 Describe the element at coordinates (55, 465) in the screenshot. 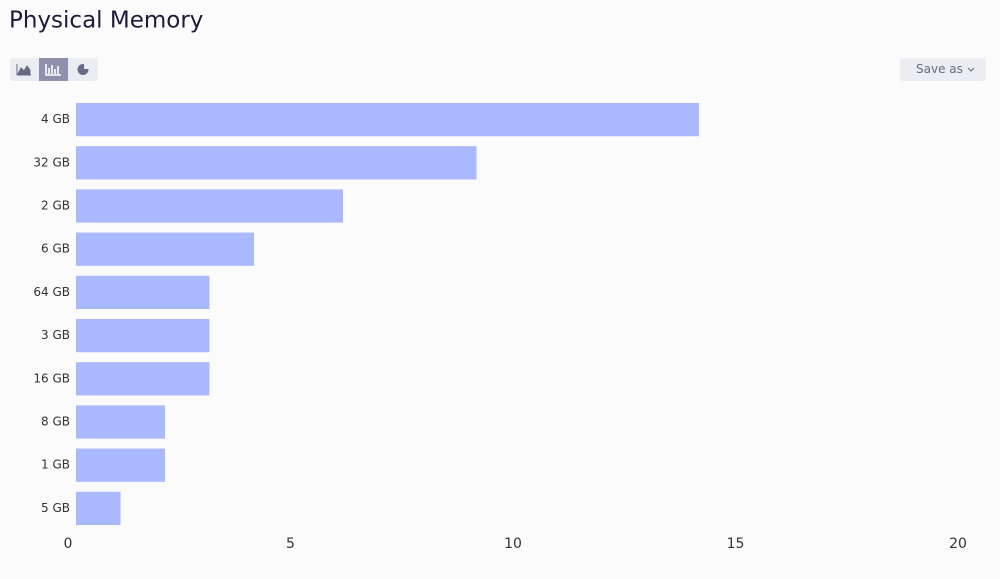

I see `y-tick-label: 1 GB` at that location.